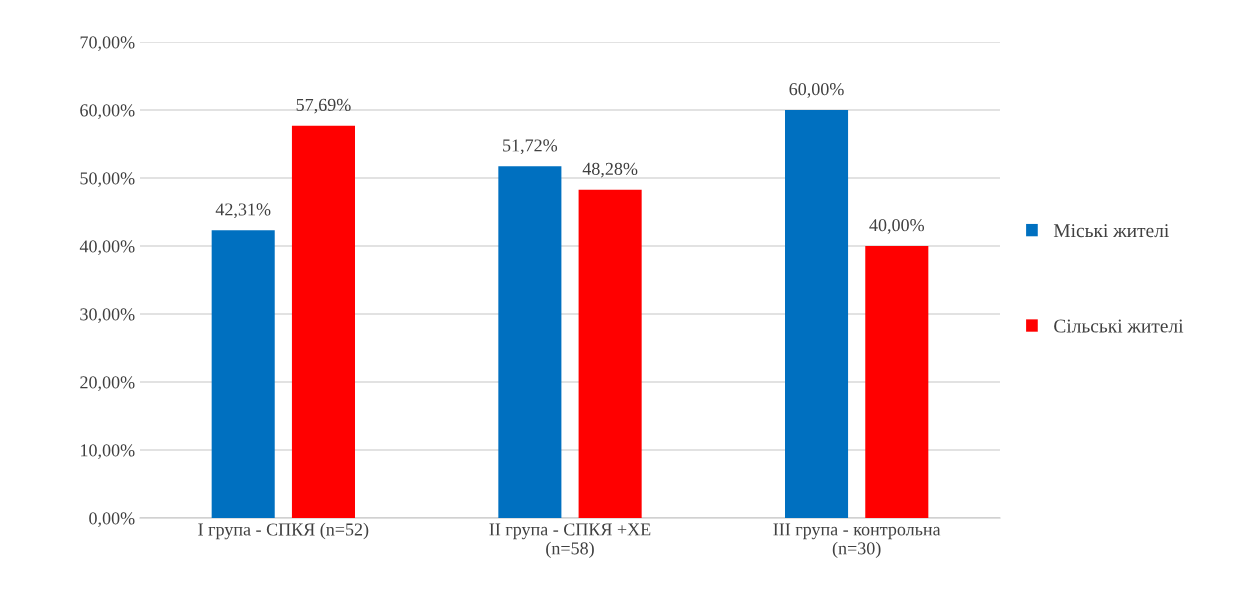 The width and height of the screenshot is (1251, 598). What do you see at coordinates (816, 90) in the screenshot?
I see `data-label: 60,00%` at bounding box center [816, 90].